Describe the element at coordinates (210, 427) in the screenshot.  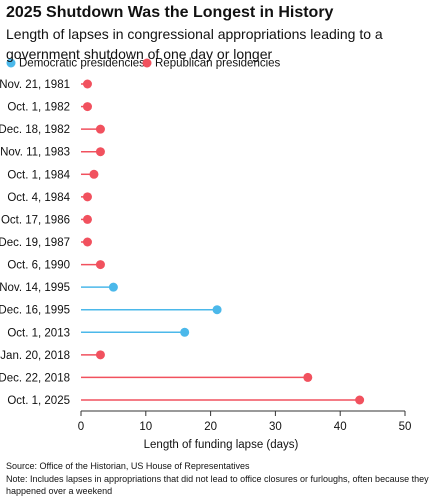
I see `x-tick-label: 20` at that location.